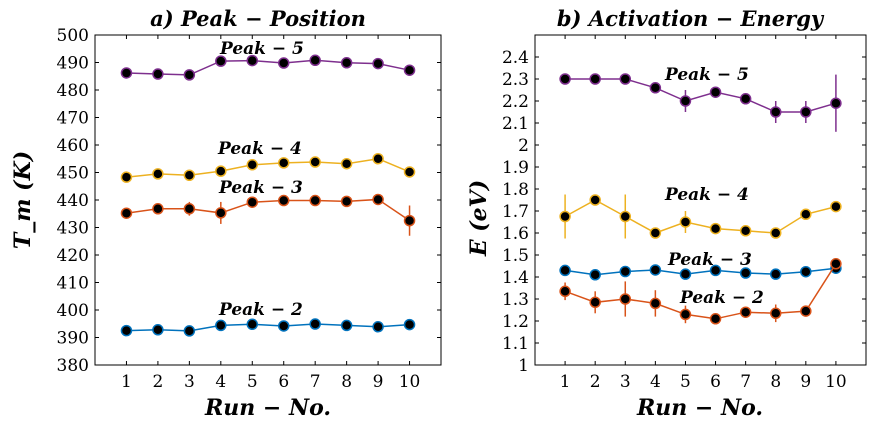 The width and height of the screenshot is (874, 423). Describe the element at coordinates (565, 382) in the screenshot. I see `panel-b-x-tick-label: 1` at that location.